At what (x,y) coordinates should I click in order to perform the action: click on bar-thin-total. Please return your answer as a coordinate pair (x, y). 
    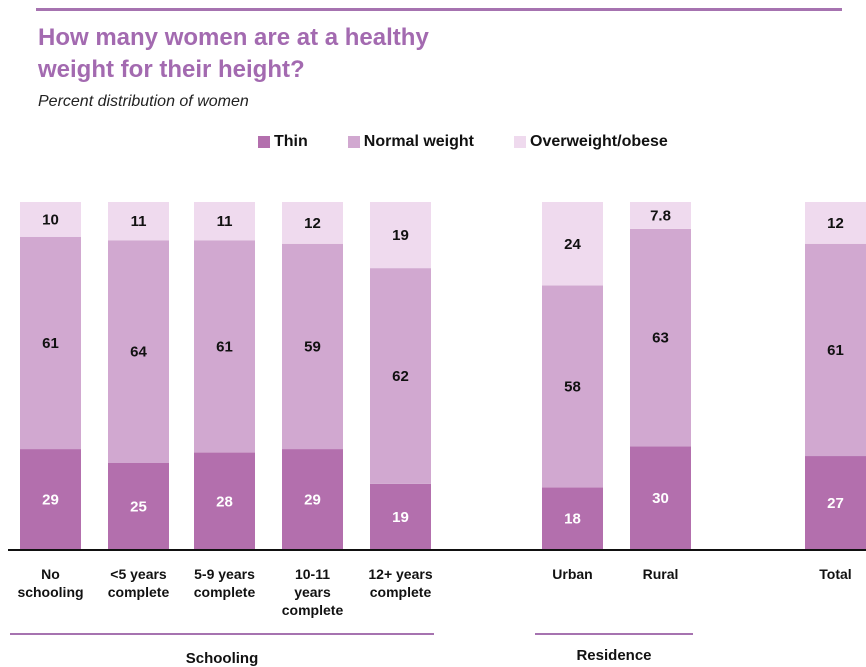
    Looking at the image, I should click on (835, 503).